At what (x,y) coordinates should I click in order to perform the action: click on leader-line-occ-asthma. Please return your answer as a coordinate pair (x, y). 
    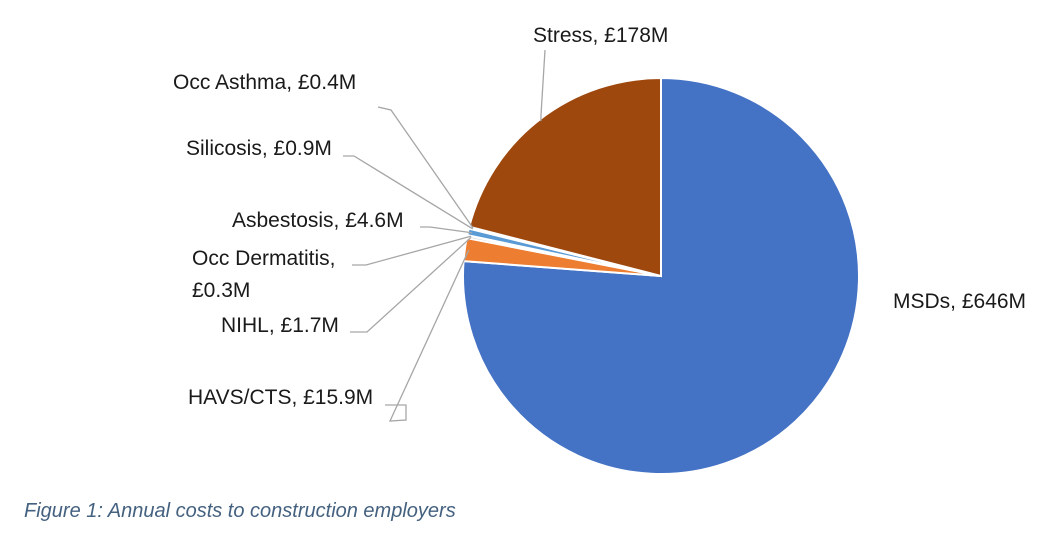
    Looking at the image, I should click on (425, 167).